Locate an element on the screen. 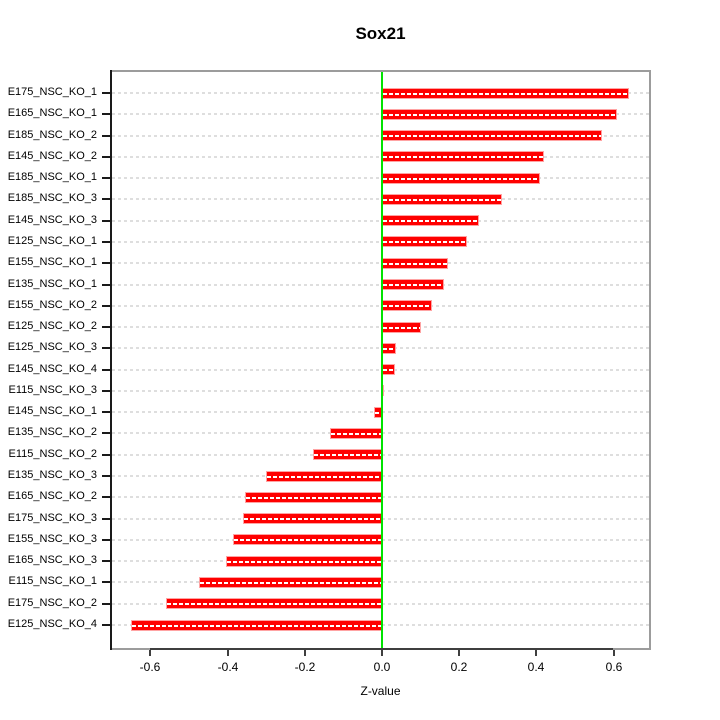  x-tick-label: 0.6 is located at coordinates (614, 667).